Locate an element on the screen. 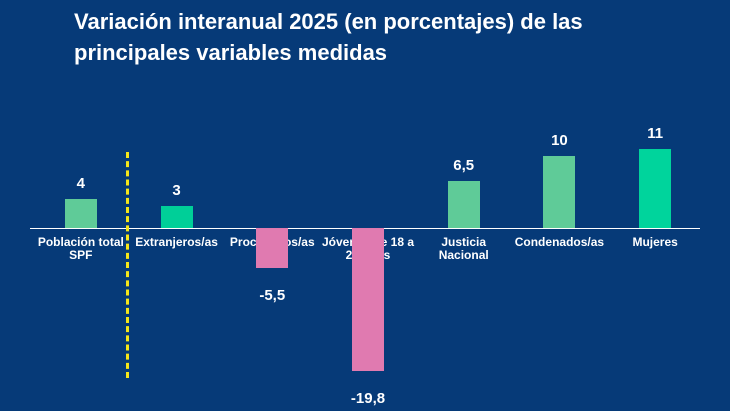 The image size is (730, 411). value-label: 6,5 is located at coordinates (464, 166).